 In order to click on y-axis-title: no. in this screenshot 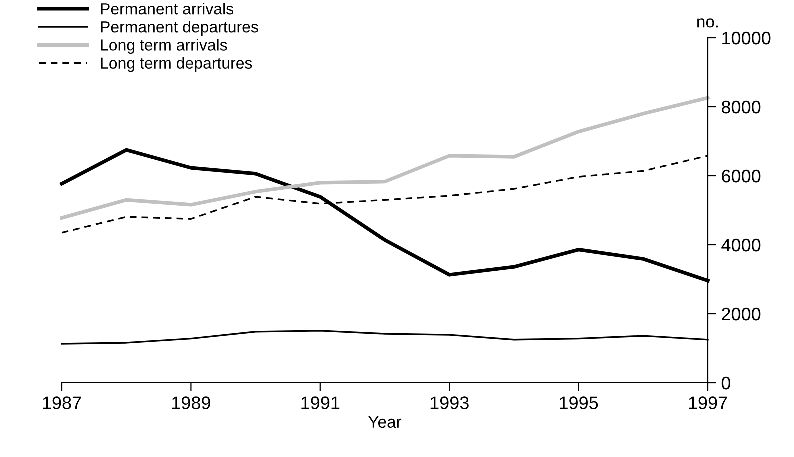, I will do `click(708, 23)`.